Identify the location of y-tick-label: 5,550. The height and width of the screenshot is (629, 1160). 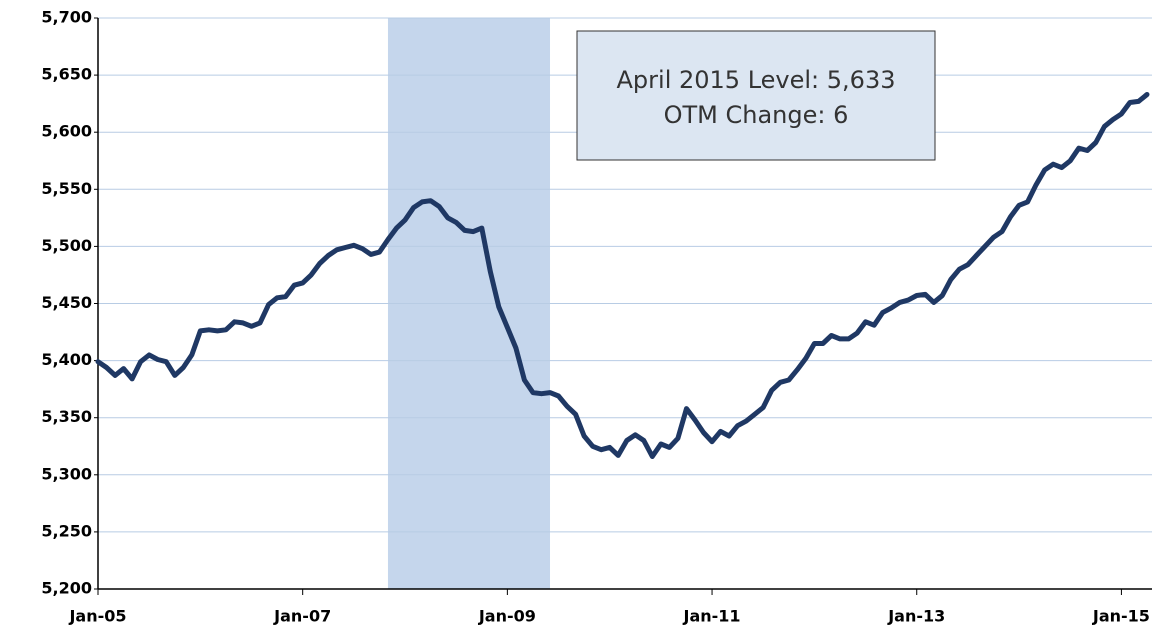
(66, 188).